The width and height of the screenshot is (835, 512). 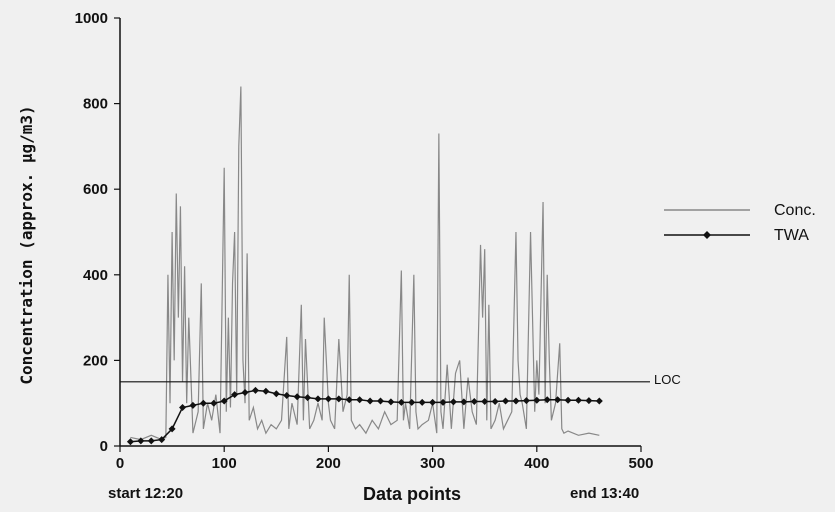 I want to click on legend: Conc. TWA, so click(x=740, y=223).